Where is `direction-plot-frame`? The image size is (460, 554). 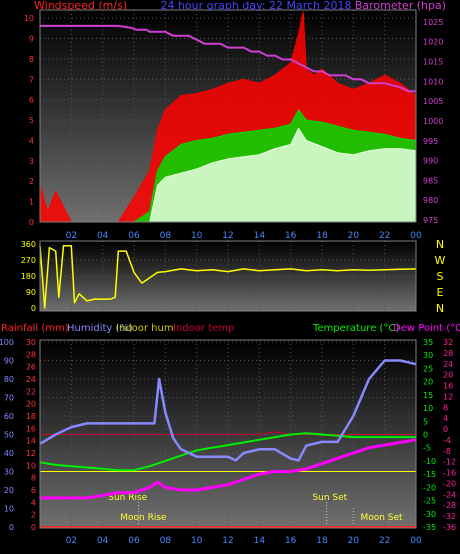
direction-plot-frame is located at coordinates (228, 276).